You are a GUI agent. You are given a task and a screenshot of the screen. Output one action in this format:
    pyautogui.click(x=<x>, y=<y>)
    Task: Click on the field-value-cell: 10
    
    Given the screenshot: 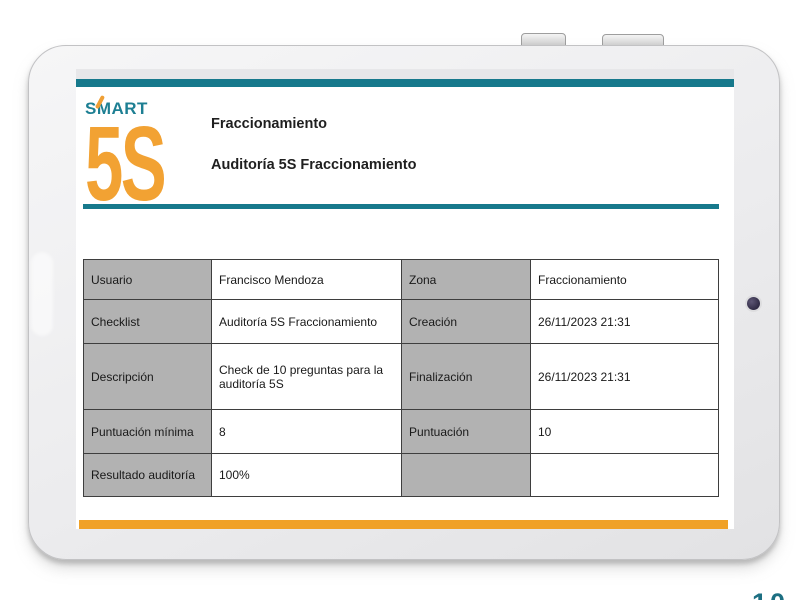 What is the action you would take?
    pyautogui.click(x=624, y=431)
    